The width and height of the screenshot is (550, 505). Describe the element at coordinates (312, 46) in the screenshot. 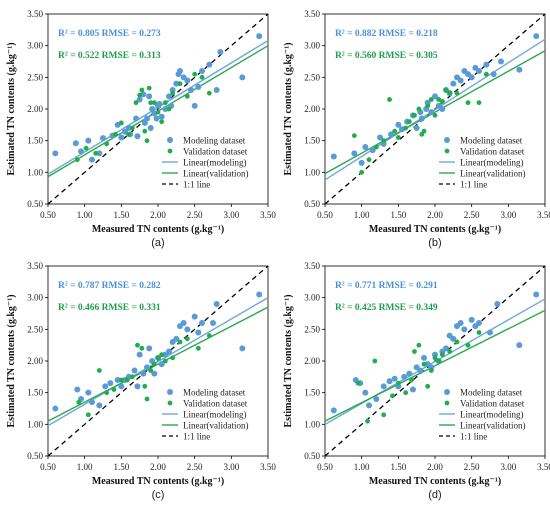

I see `y-tick-label: 3.00` at that location.